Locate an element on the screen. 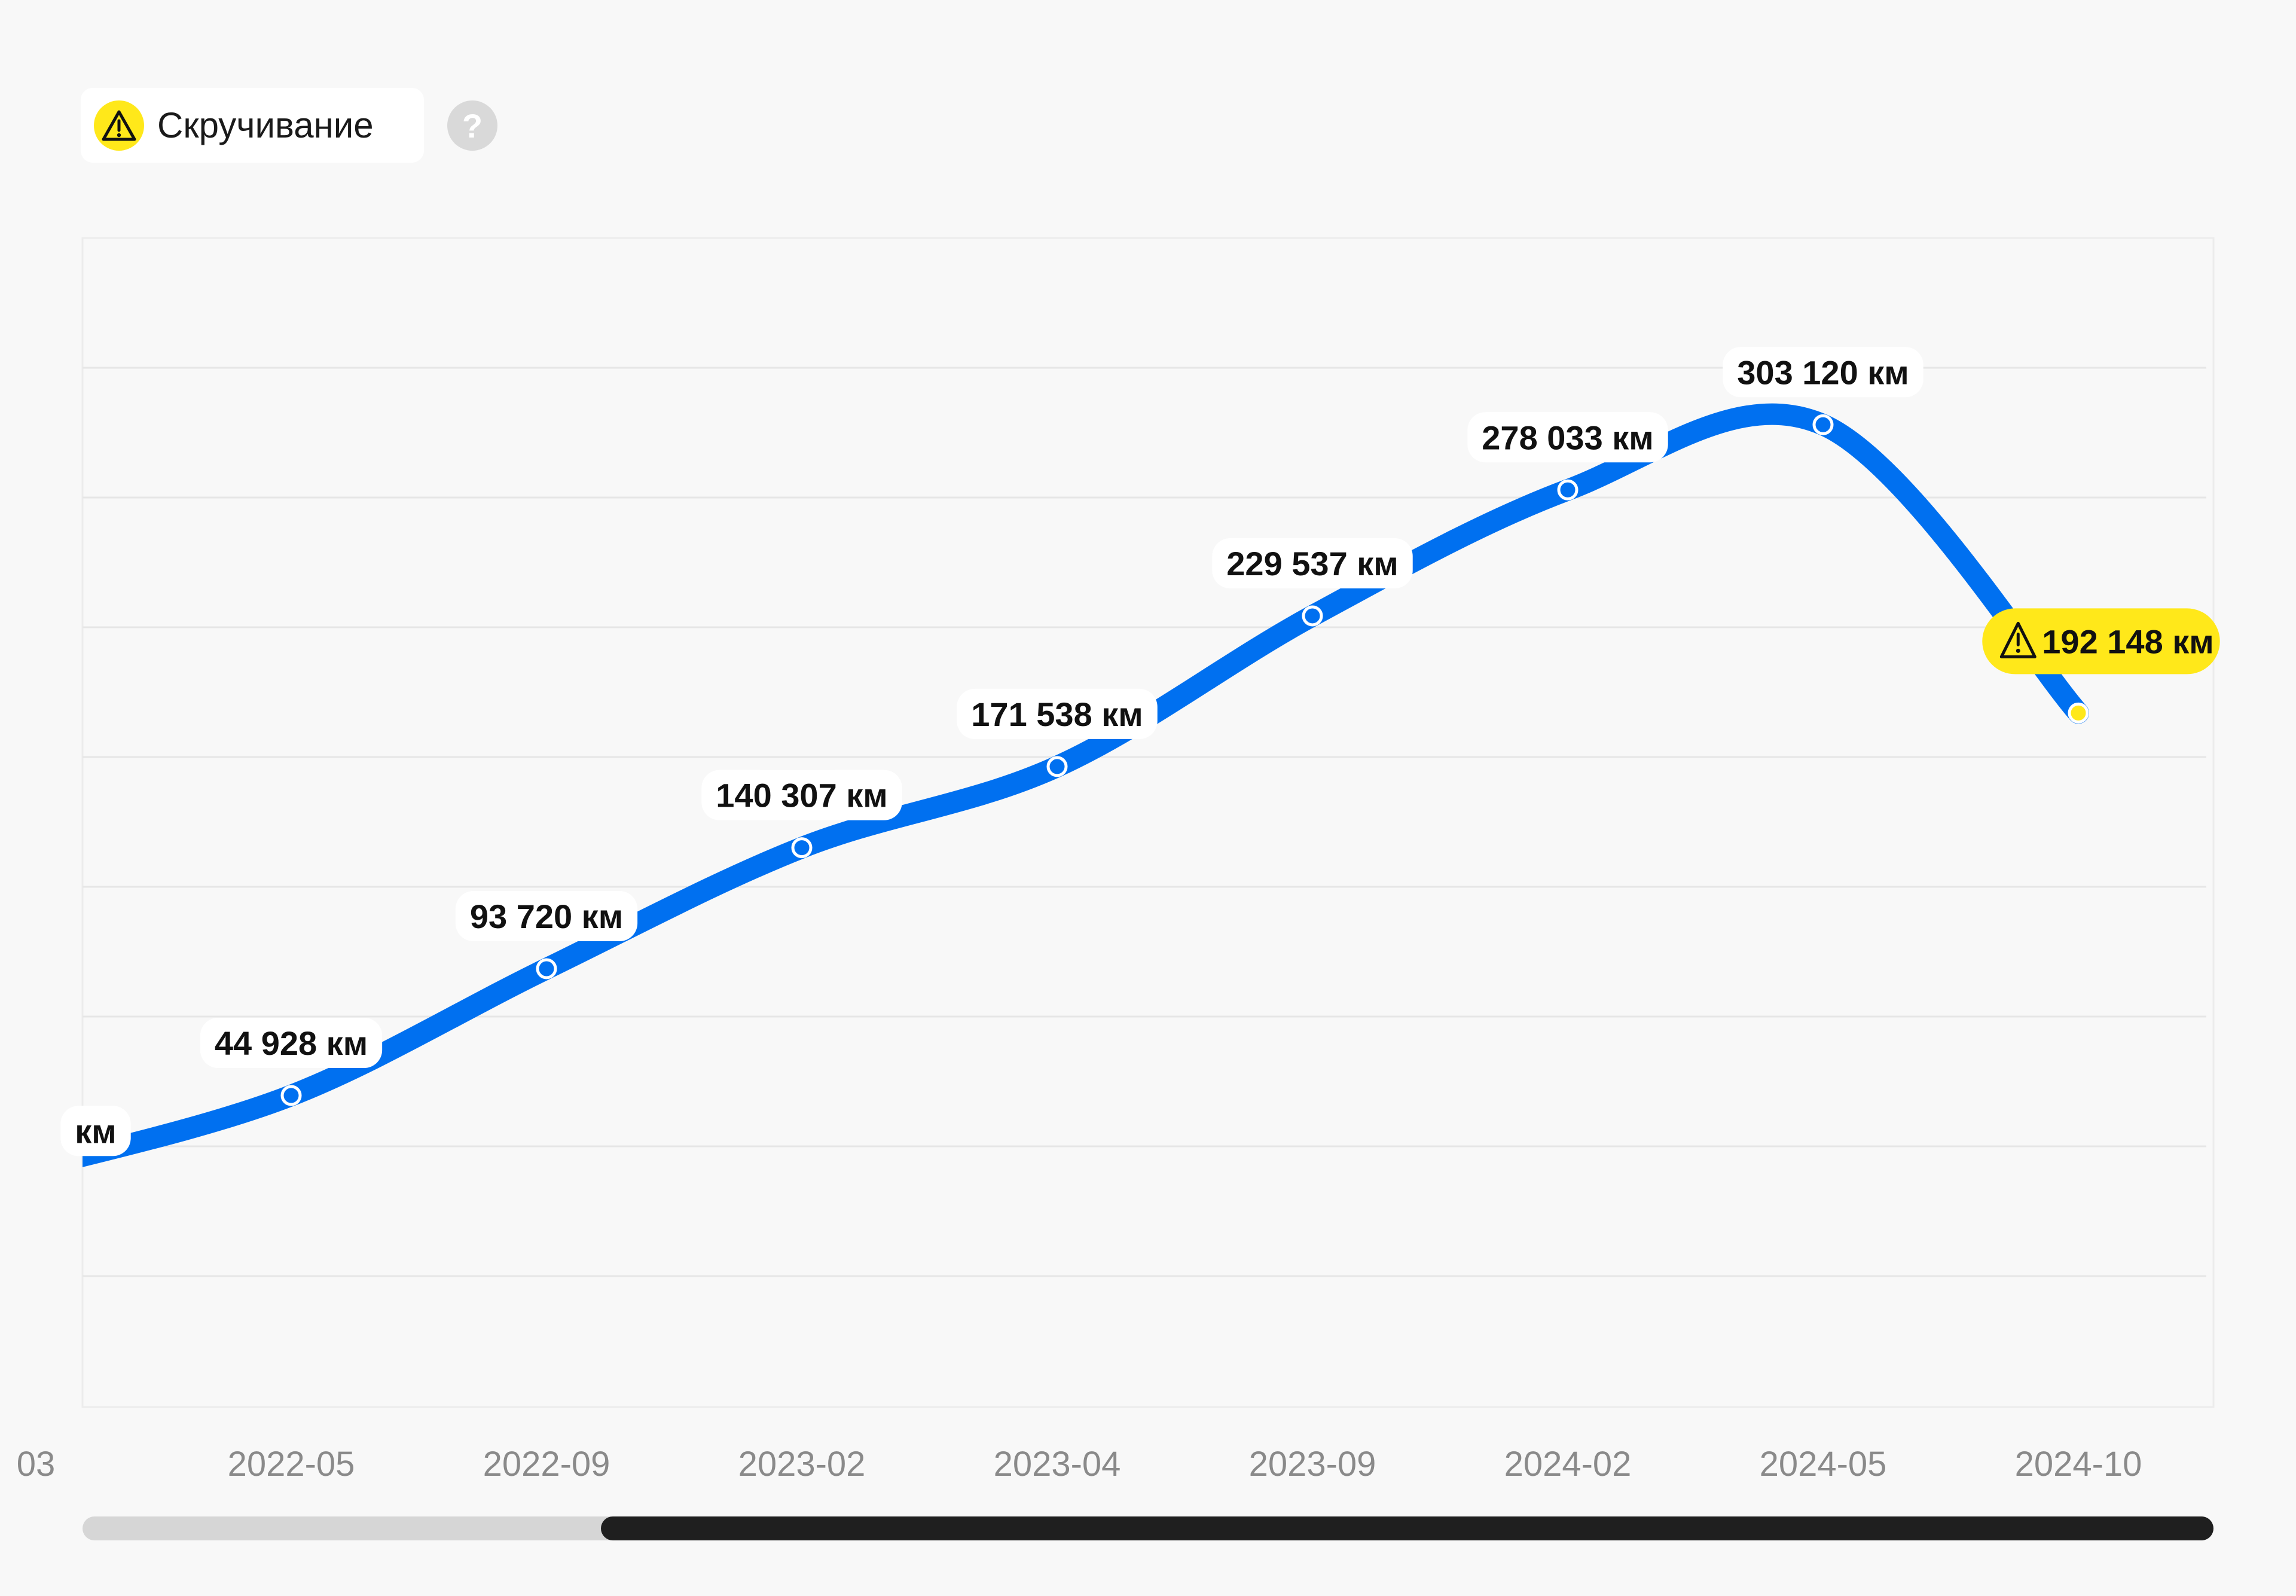 Image resolution: width=2296 pixels, height=1596 pixels. help-icon: ? is located at coordinates (472, 125).